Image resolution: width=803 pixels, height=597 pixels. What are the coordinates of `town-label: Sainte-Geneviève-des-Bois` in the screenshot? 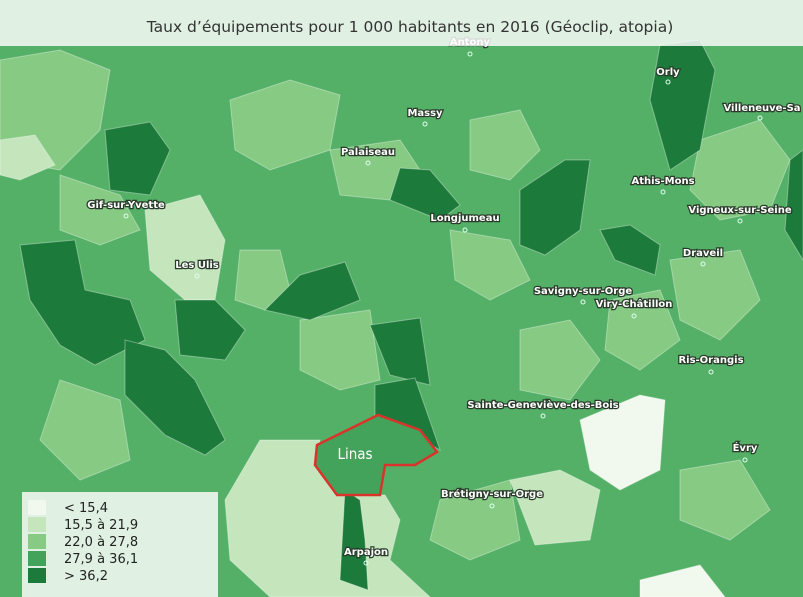 It's located at (542, 405).